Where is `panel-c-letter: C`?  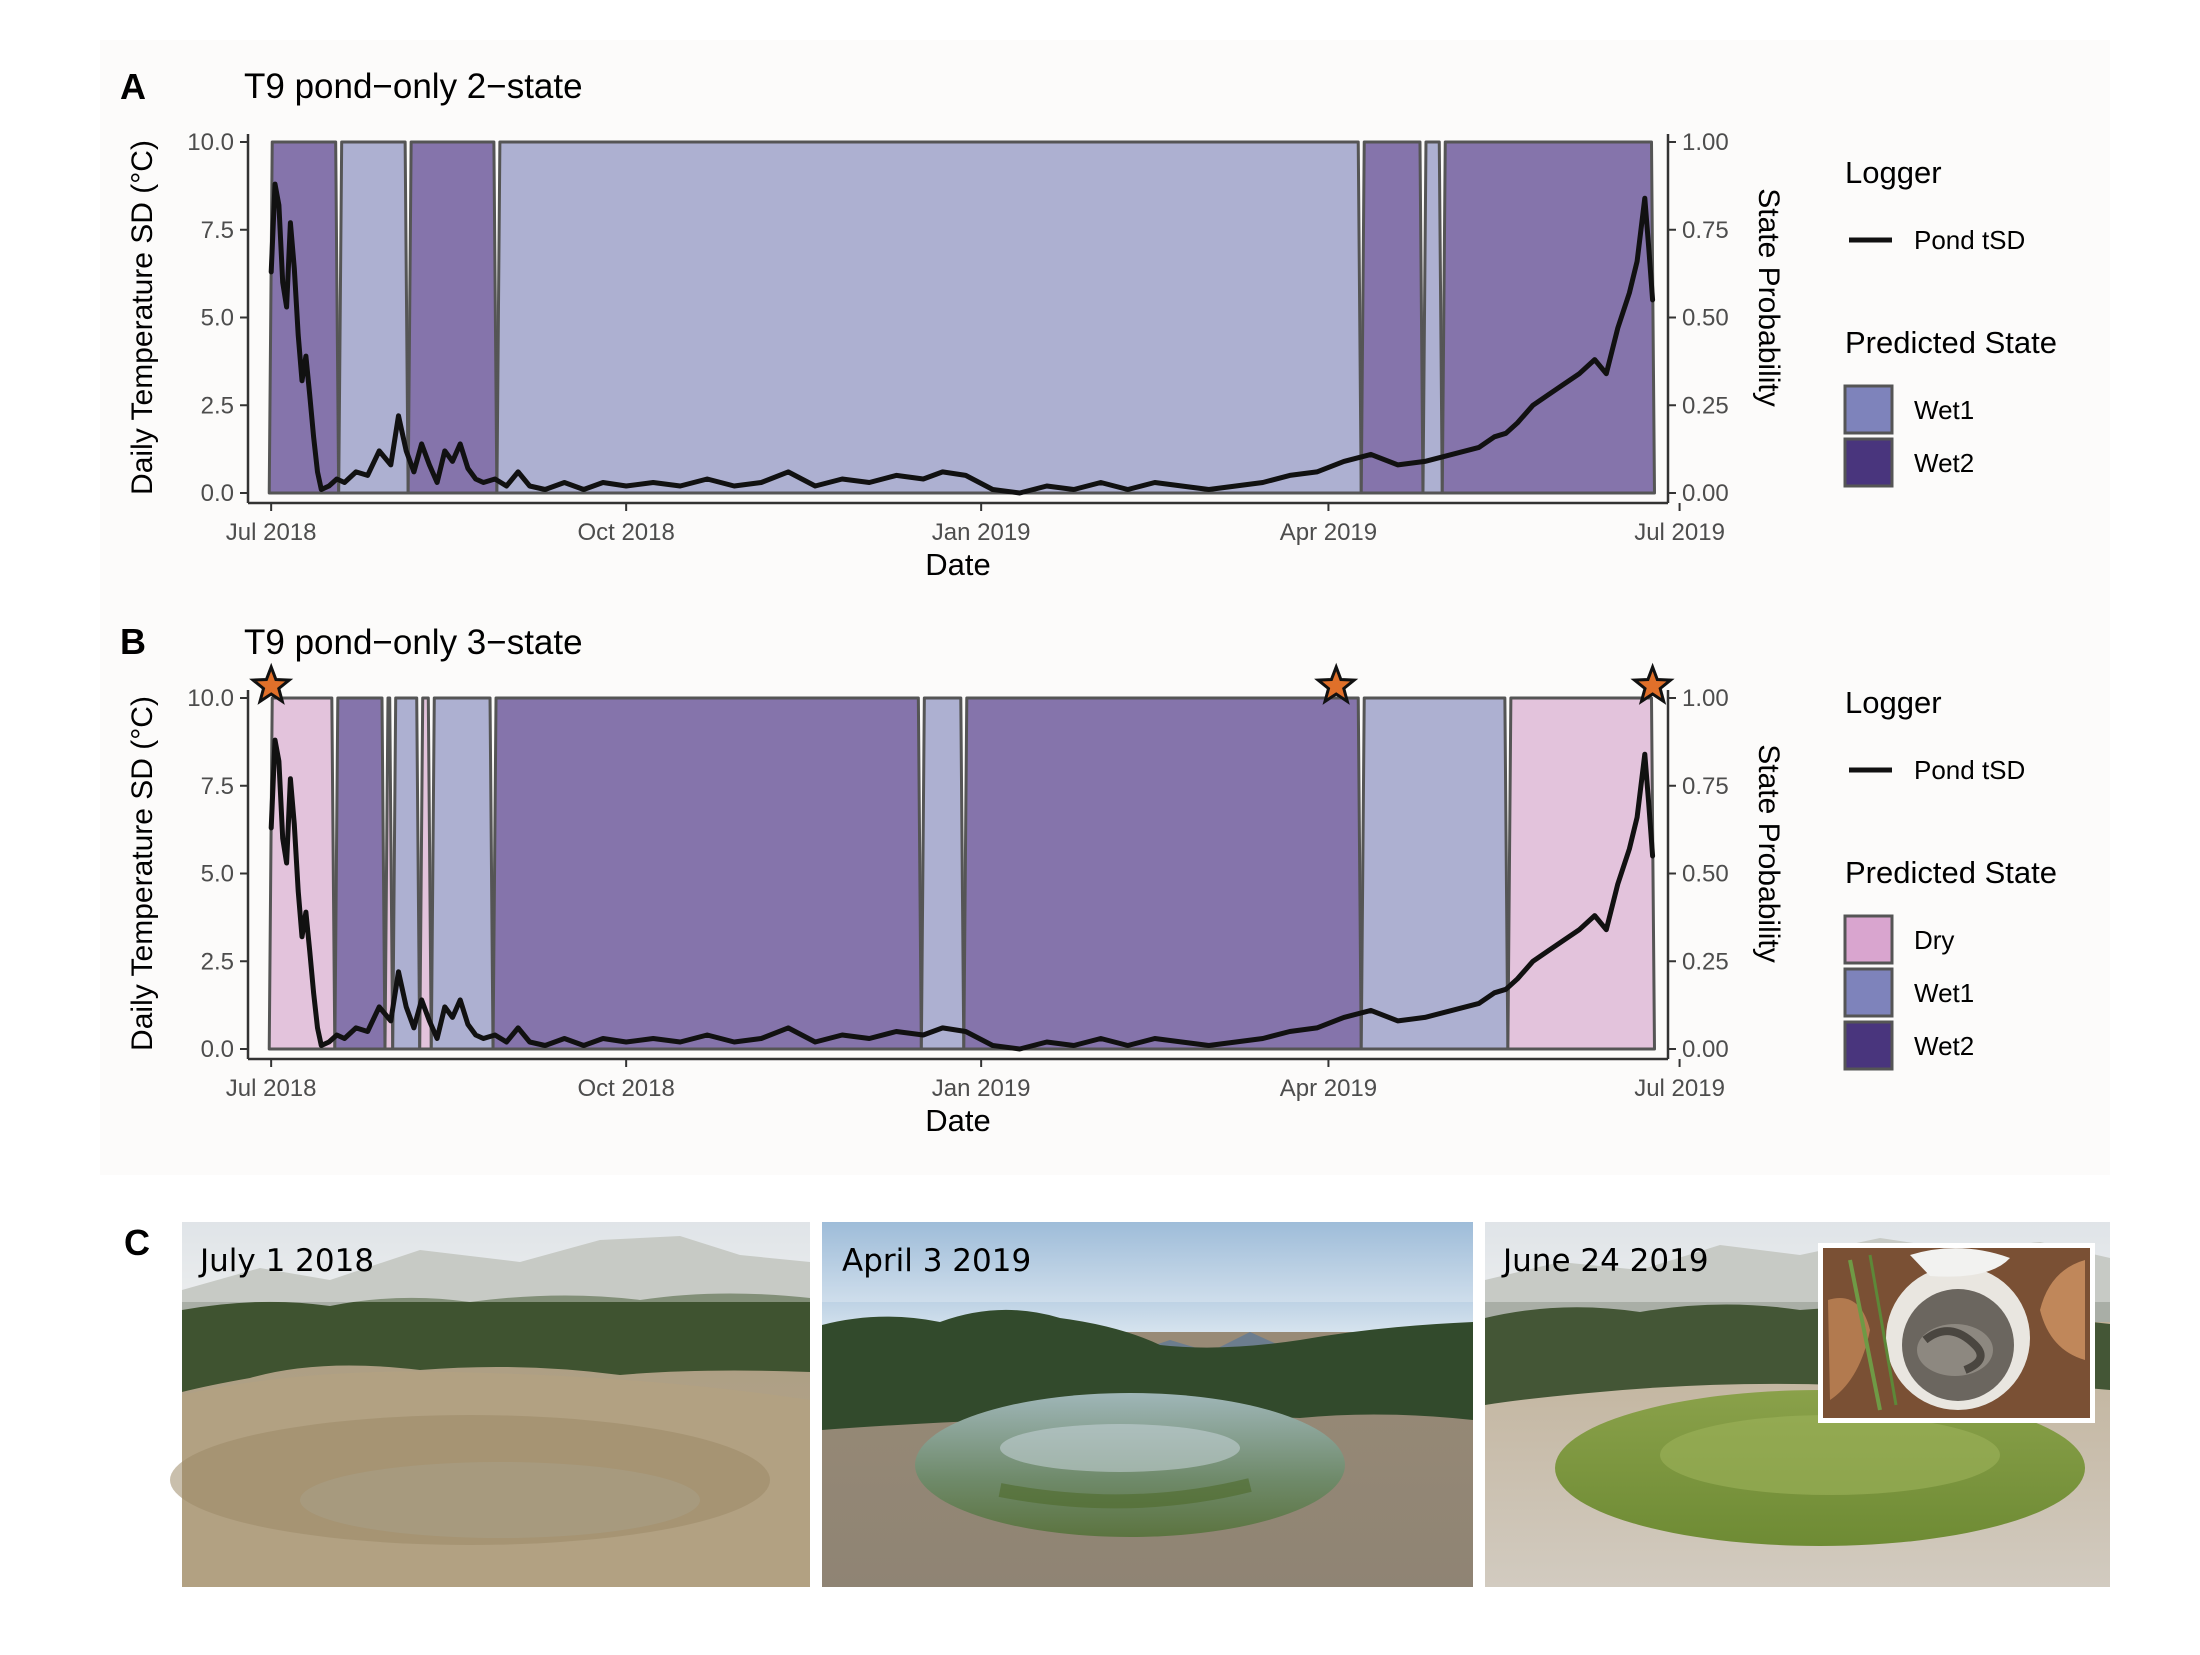 panel-c-letter: C is located at coordinates (137, 1242).